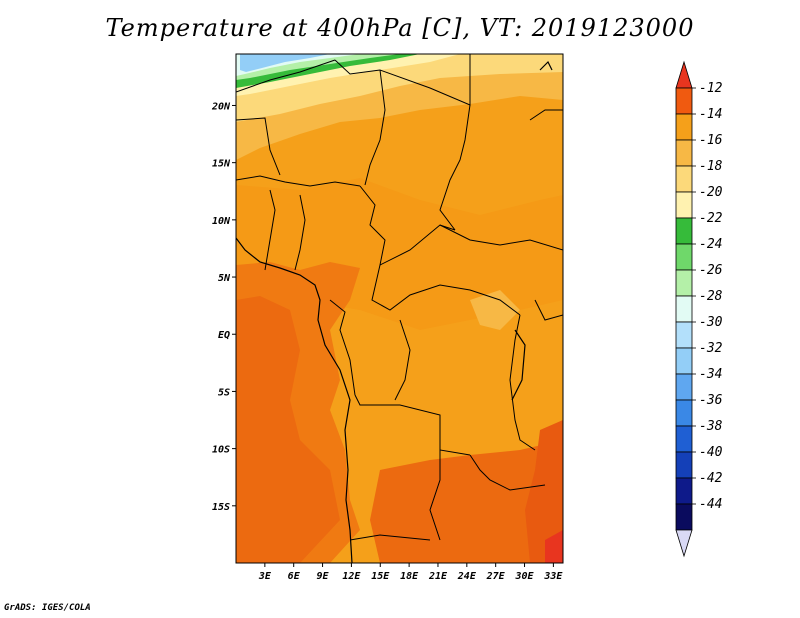 The height and width of the screenshot is (618, 800). I want to click on colorbar-label: -34, so click(710, 374).